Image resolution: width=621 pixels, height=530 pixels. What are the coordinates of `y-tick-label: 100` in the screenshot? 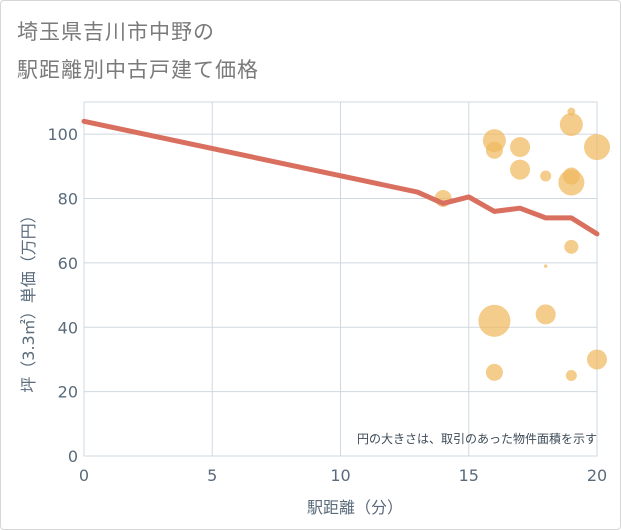 It's located at (62, 134).